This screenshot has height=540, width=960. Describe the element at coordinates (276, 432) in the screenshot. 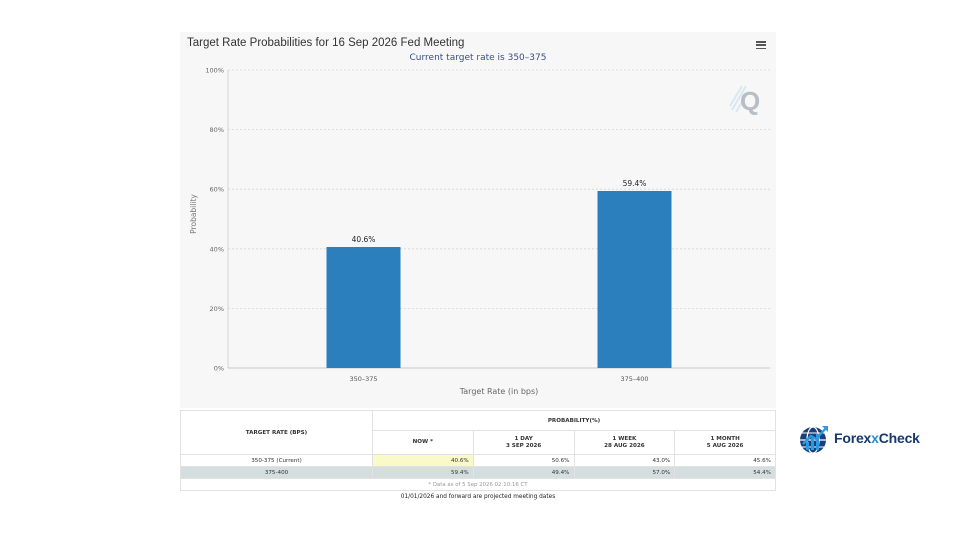

I see `target-rate-header: TARGET RATE (BPS)` at that location.